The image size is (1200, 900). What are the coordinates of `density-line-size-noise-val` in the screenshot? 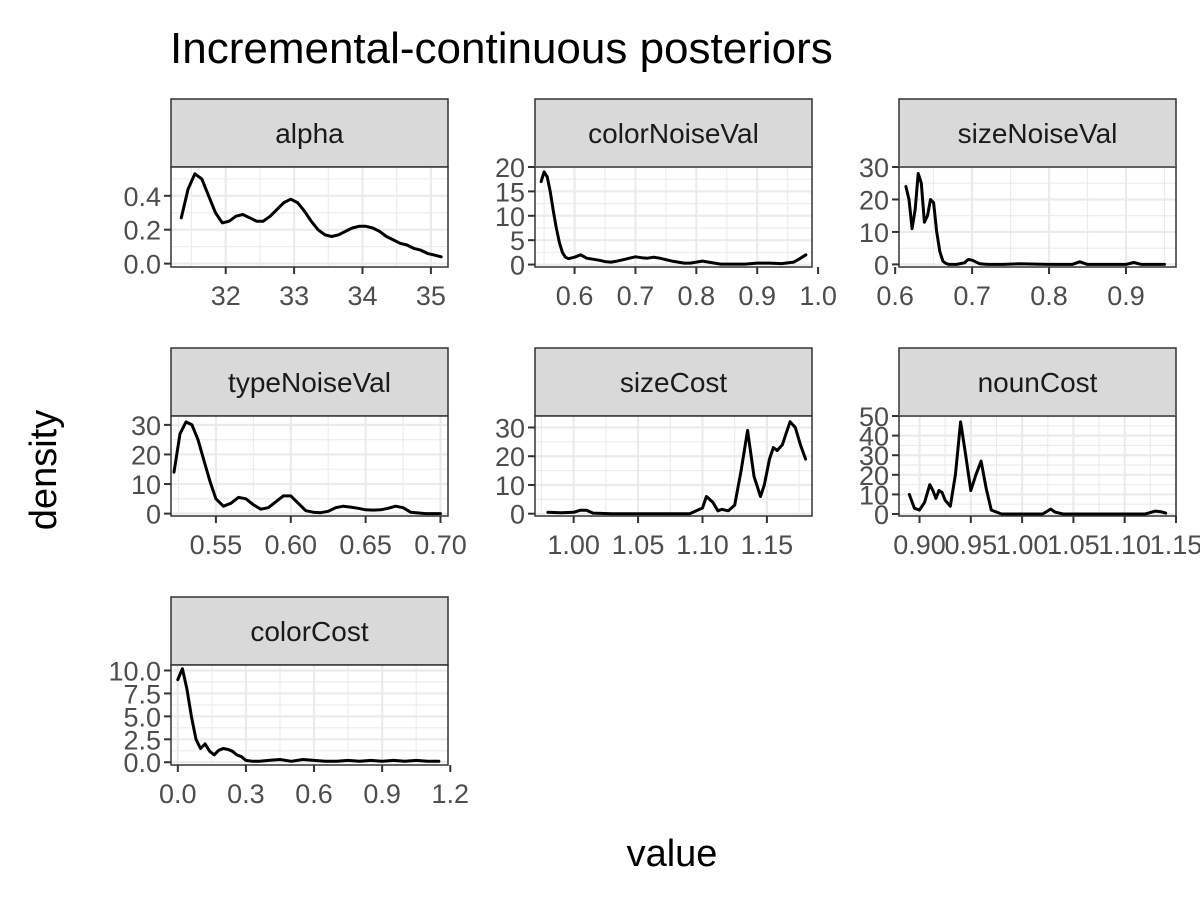 It's located at (1035, 219).